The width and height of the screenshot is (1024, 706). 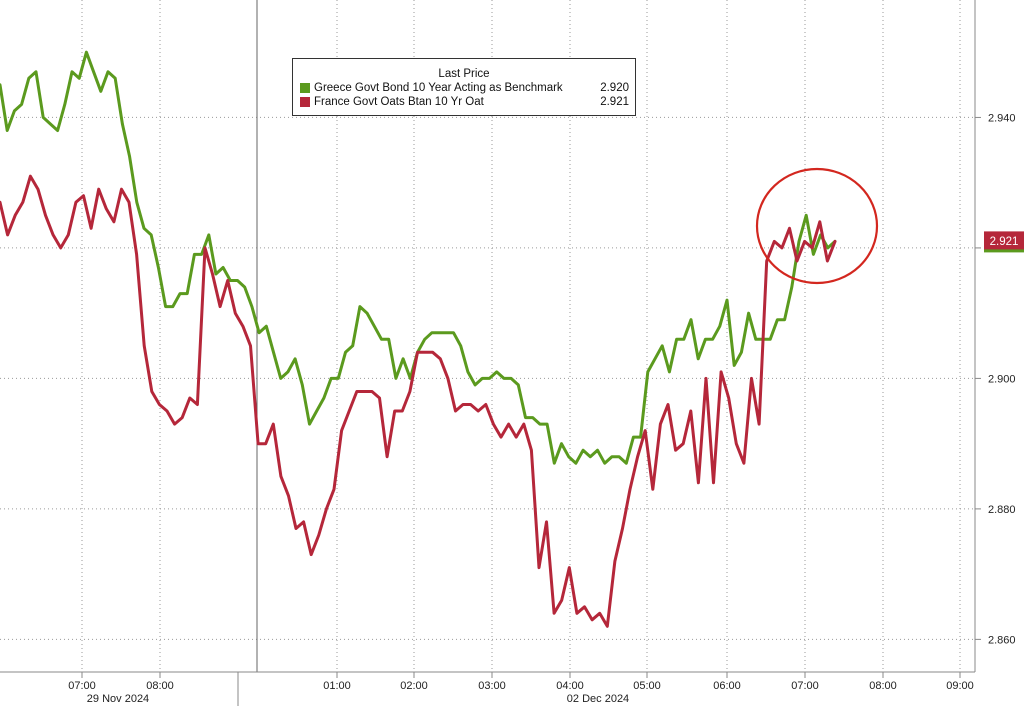 What do you see at coordinates (889, 226) in the screenshot?
I see `annotations: 2.921` at bounding box center [889, 226].